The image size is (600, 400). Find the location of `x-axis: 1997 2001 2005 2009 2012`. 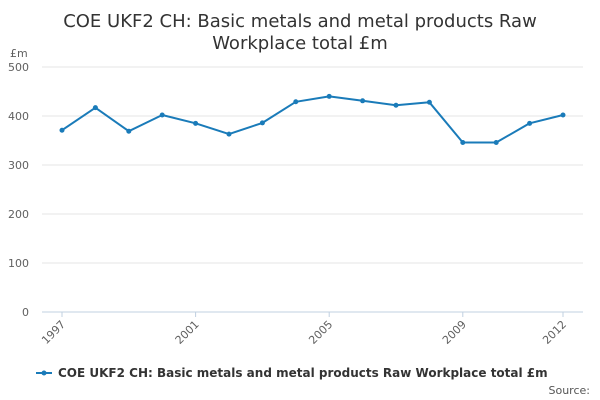

x-axis: 1997 2001 2005 2009 2012 is located at coordinates (311, 329).